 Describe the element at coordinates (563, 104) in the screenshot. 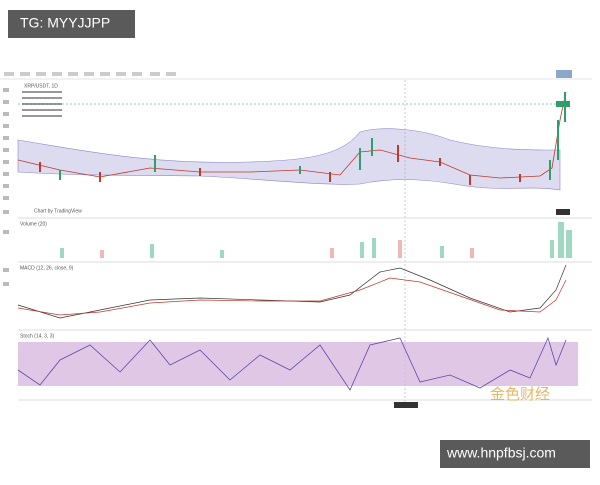

I see `last-price-tag` at that location.